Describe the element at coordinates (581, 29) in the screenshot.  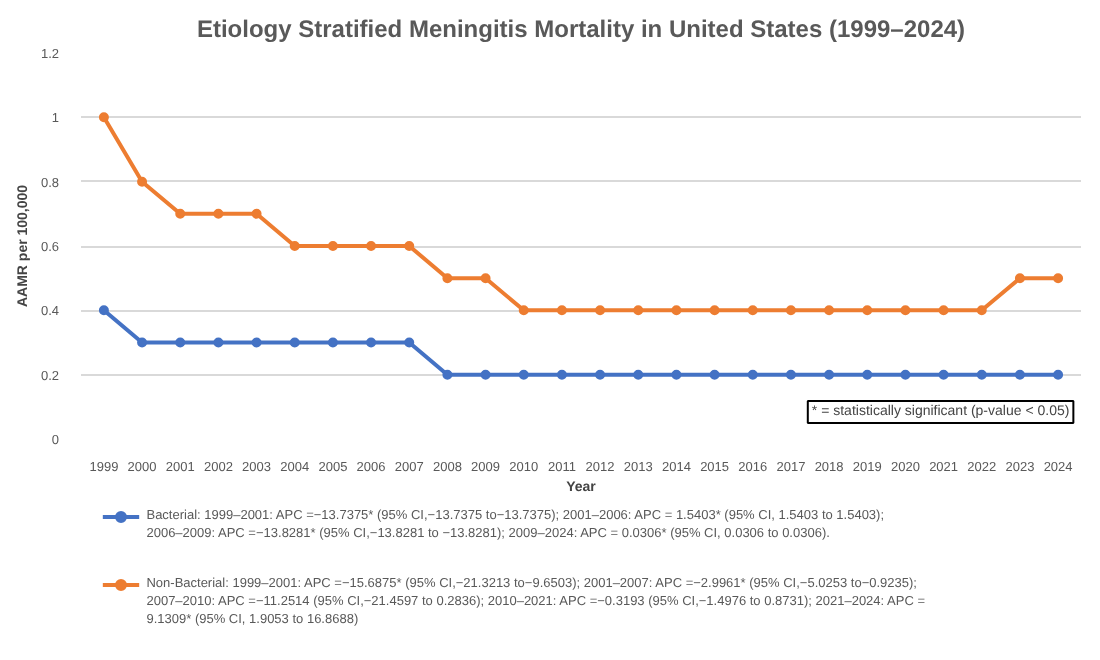
I see `chart-title: Etiology Stratified Meningitis Mortality in United States (1999–2024)` at that location.